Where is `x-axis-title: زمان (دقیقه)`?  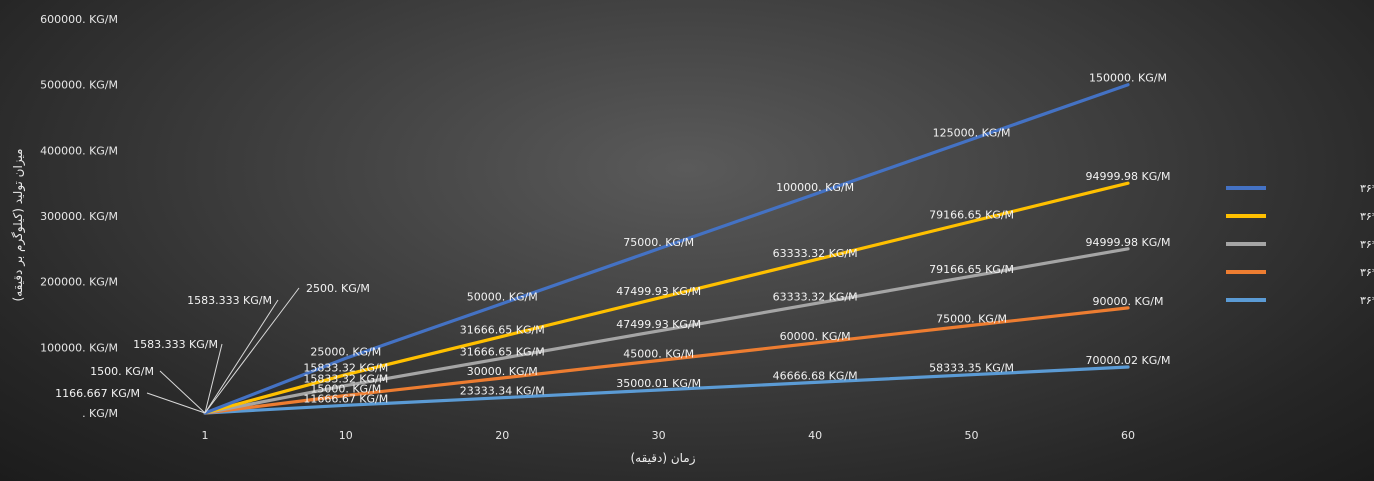 x-axis-title: زمان (دقیقه) is located at coordinates (662, 458).